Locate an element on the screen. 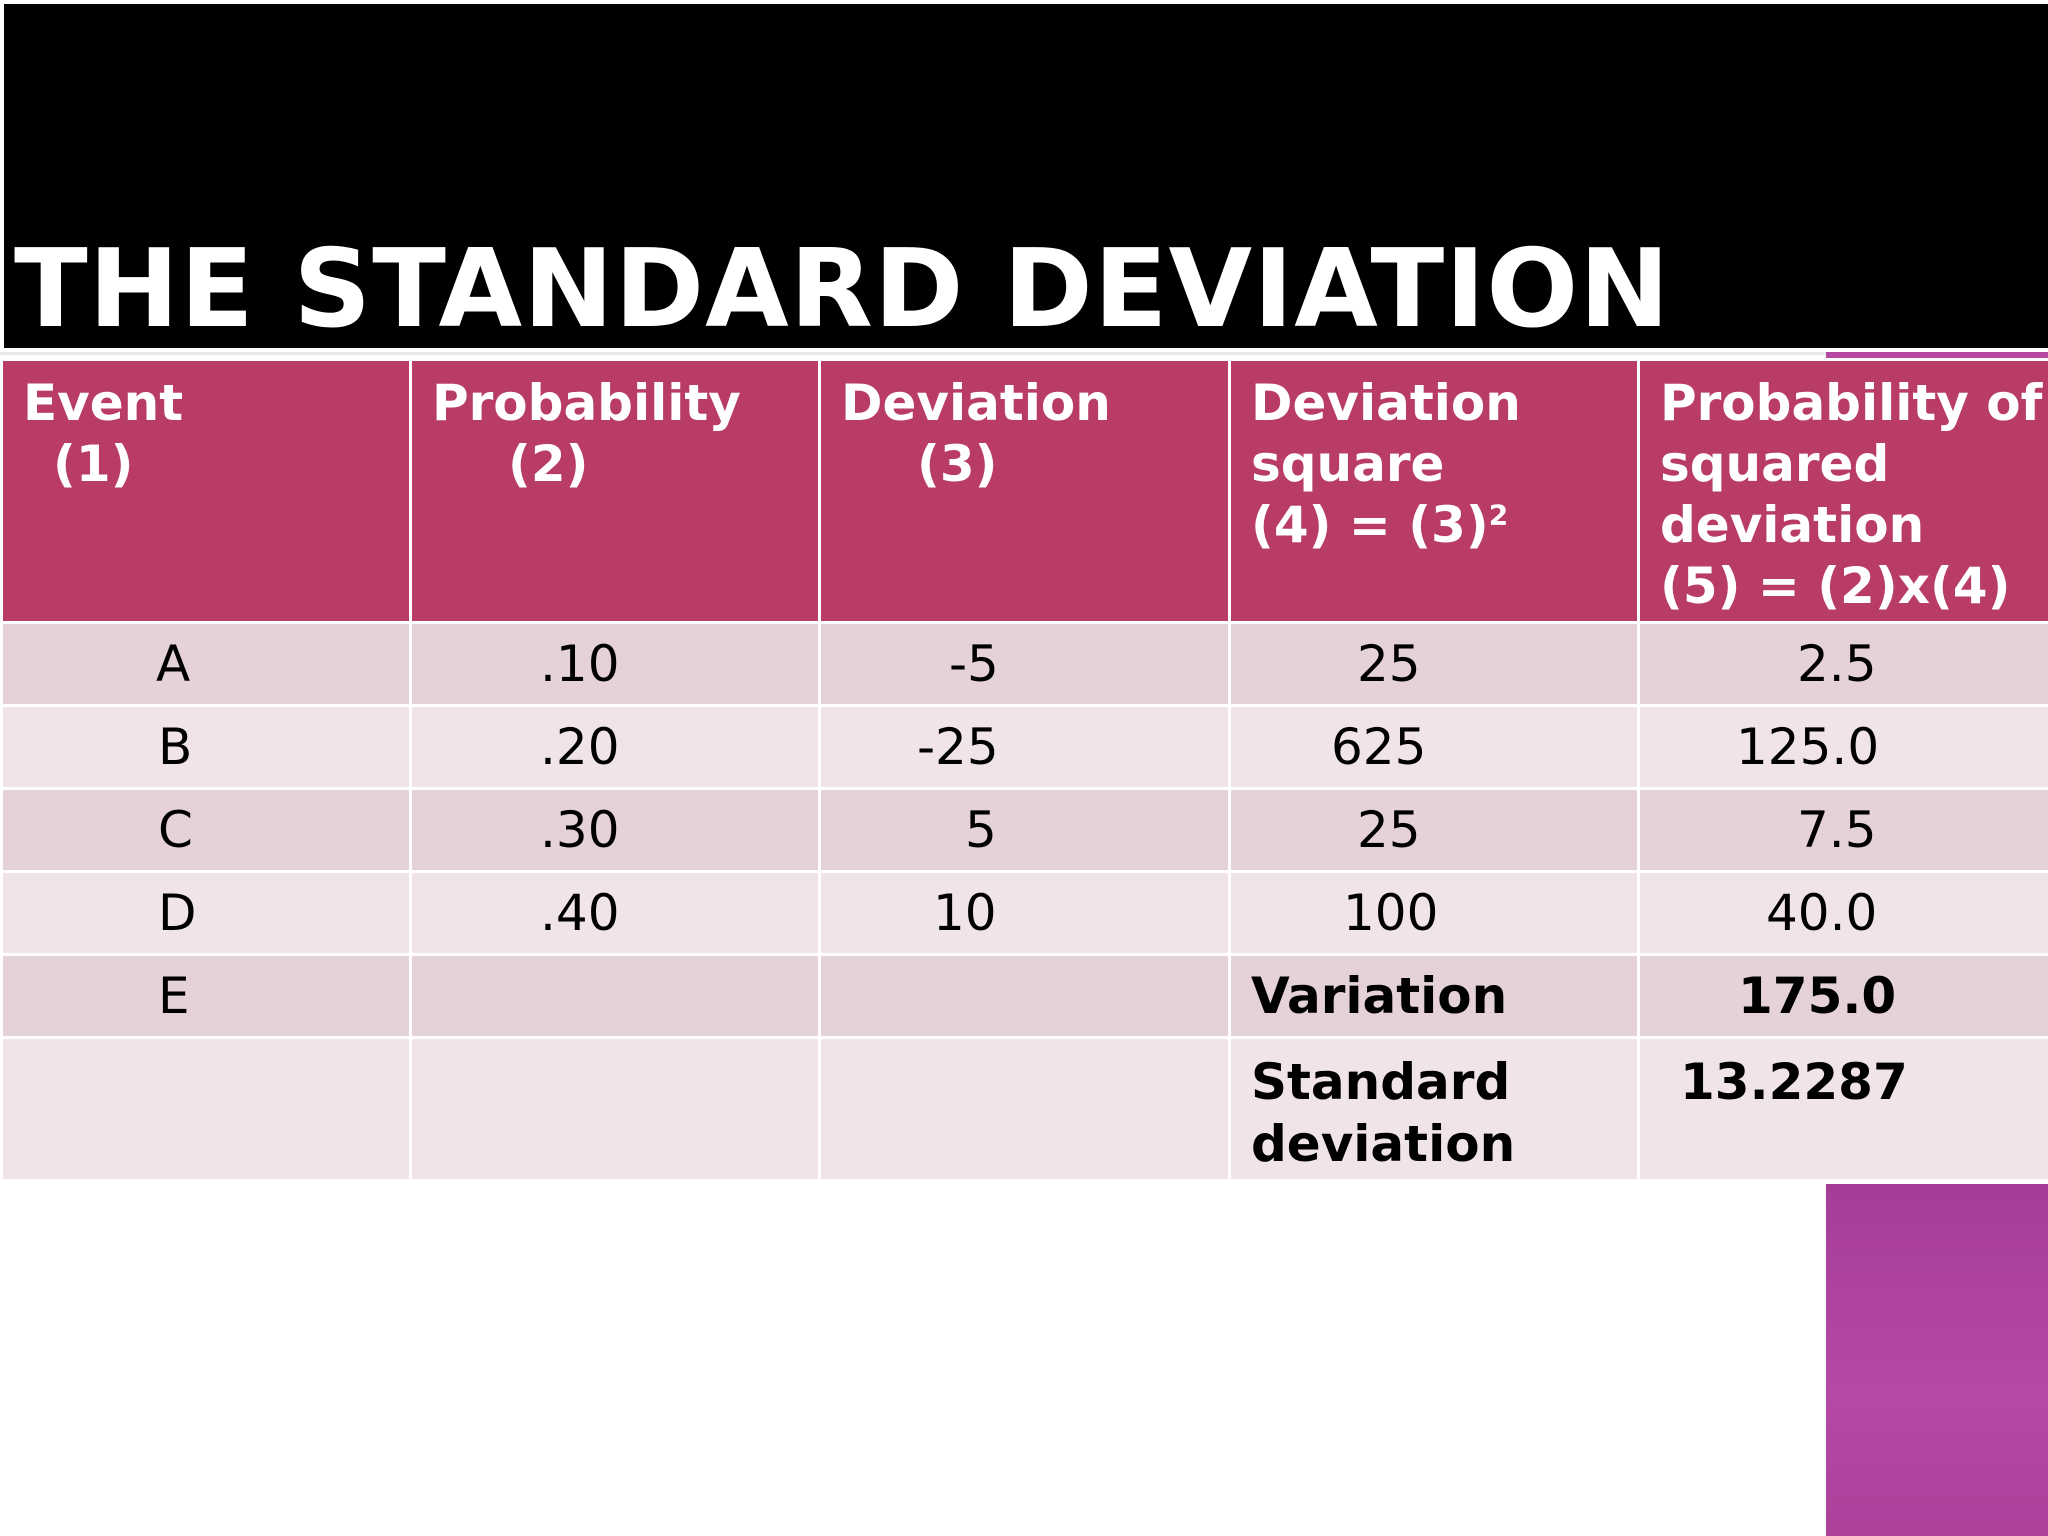 The height and width of the screenshot is (1536, 2048). header-event-label: Event is located at coordinates (103, 403).